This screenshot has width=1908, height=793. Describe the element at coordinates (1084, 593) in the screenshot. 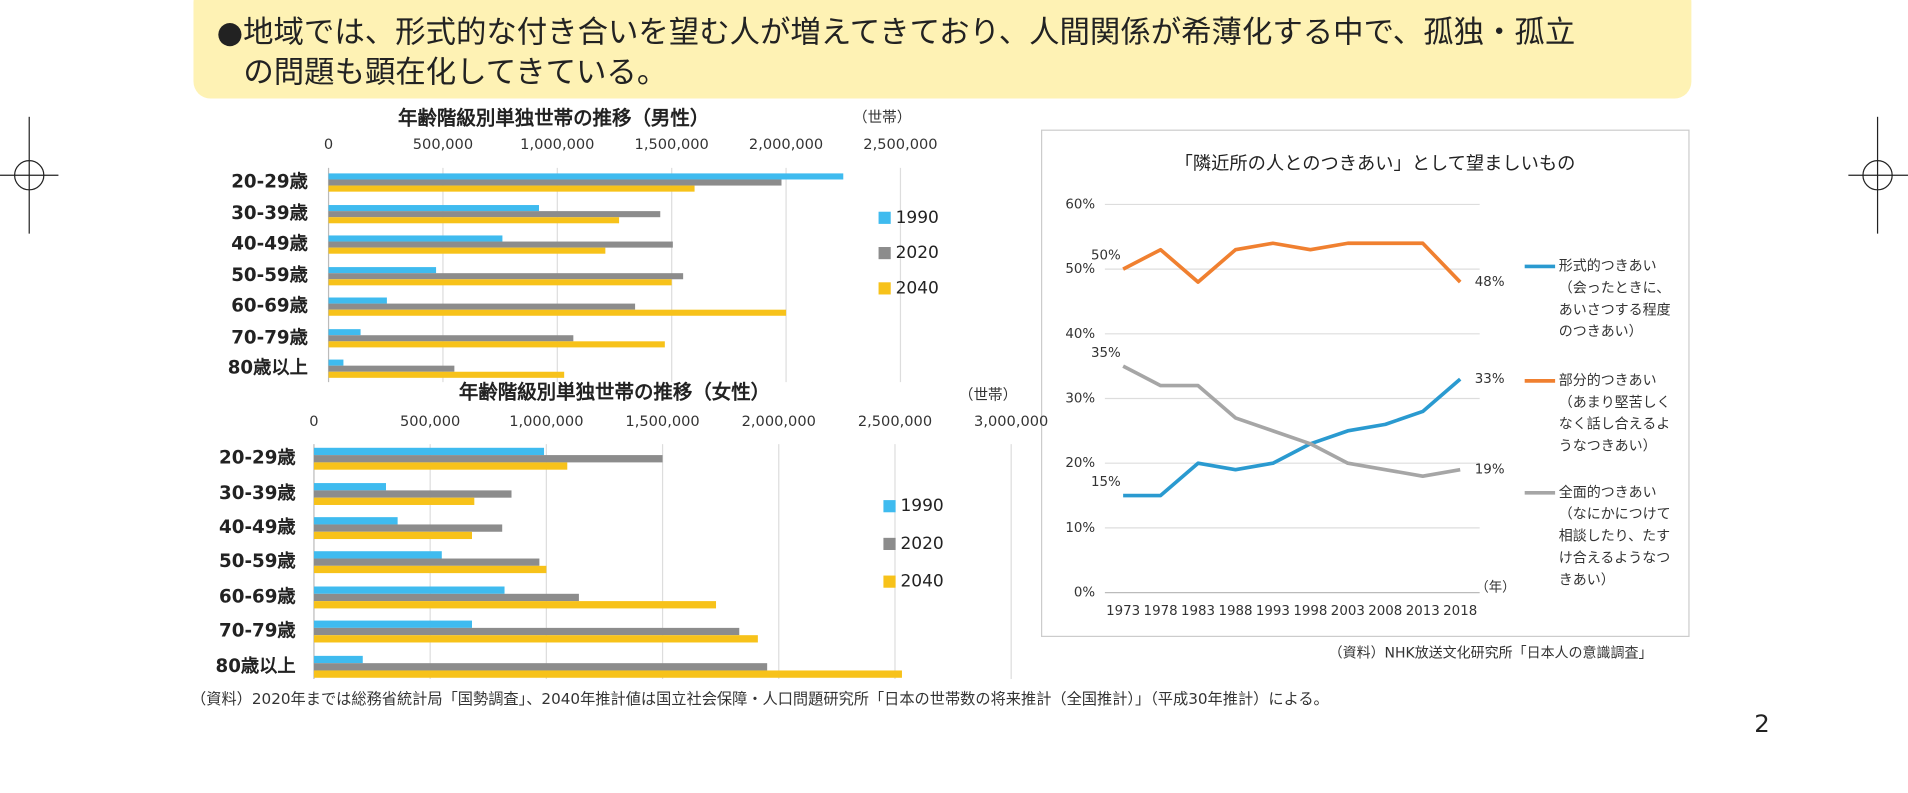

I see `y-tick-label: 0%` at that location.